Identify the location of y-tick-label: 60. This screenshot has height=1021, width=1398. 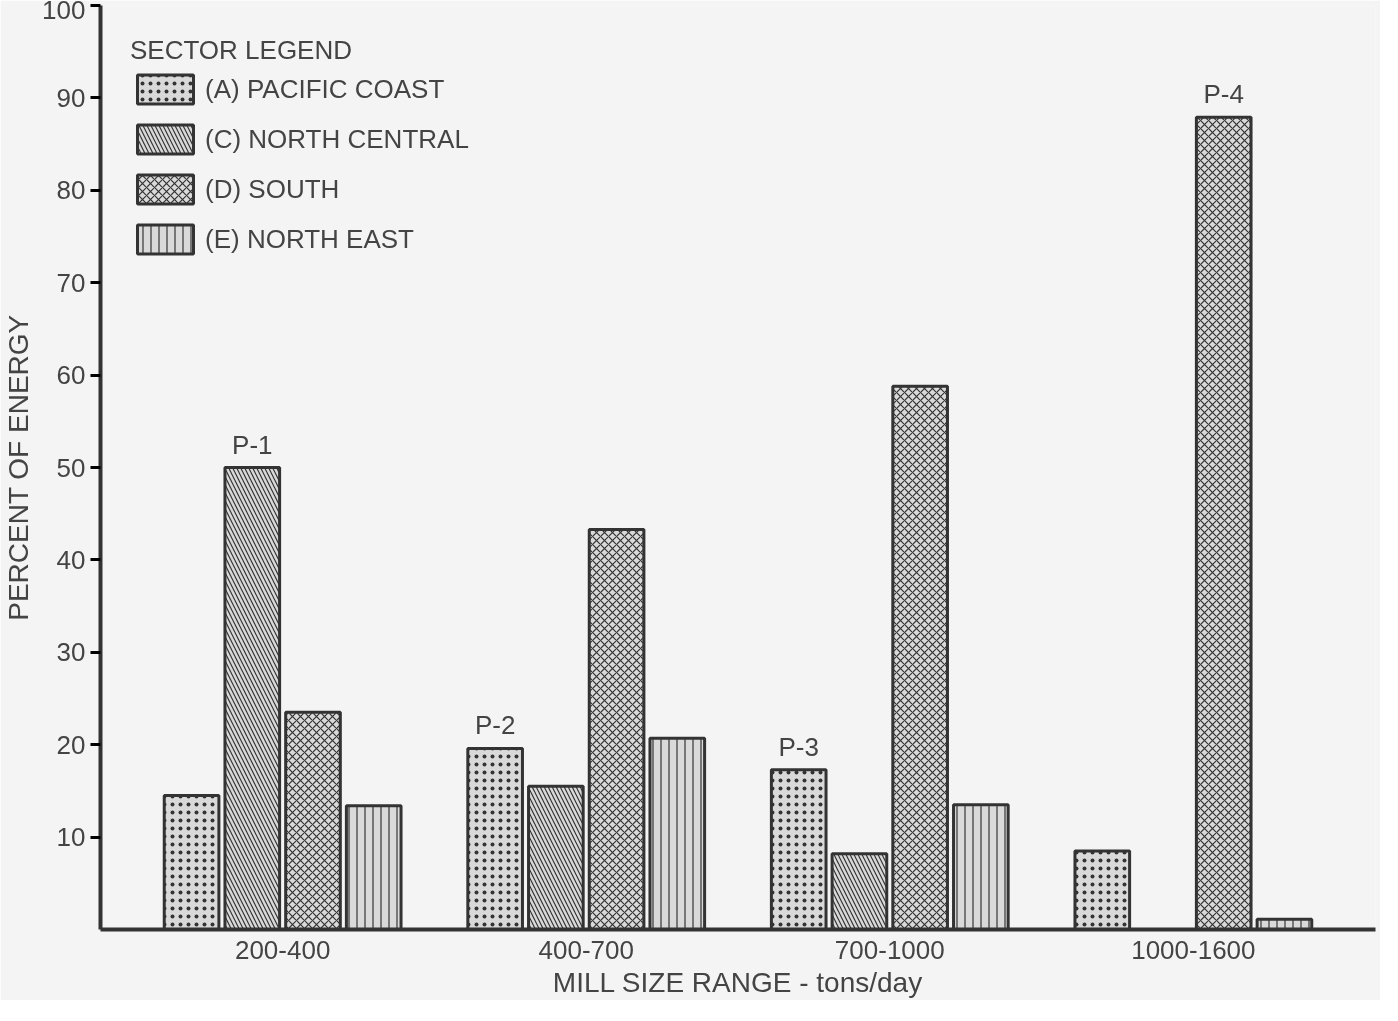
(71, 375).